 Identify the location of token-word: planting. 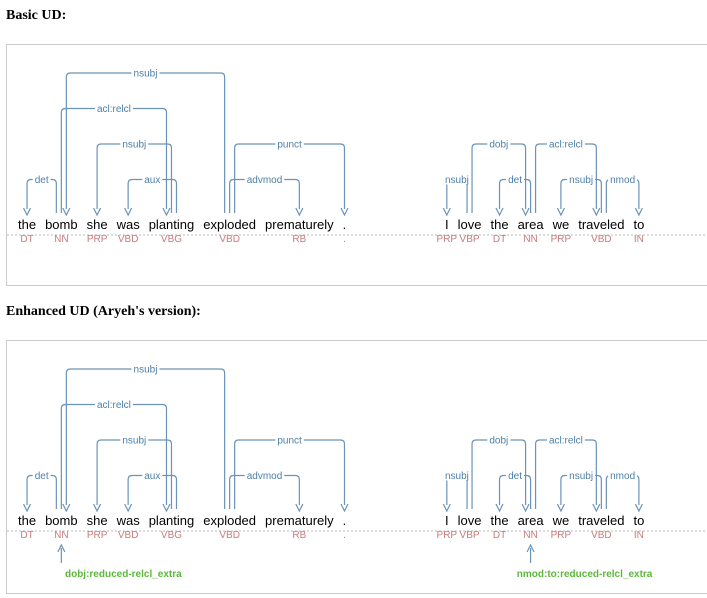
(172, 224).